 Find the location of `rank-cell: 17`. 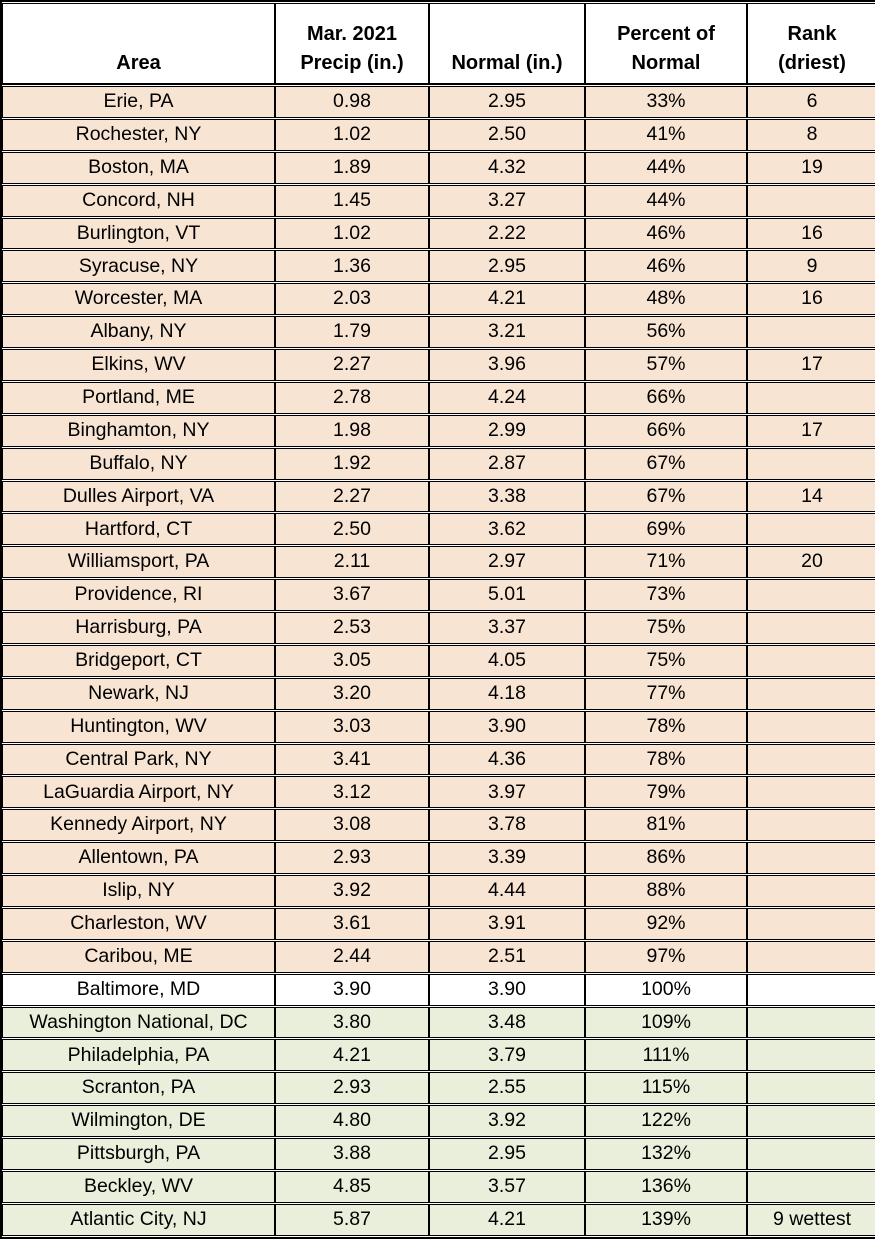

rank-cell: 17 is located at coordinates (811, 365).